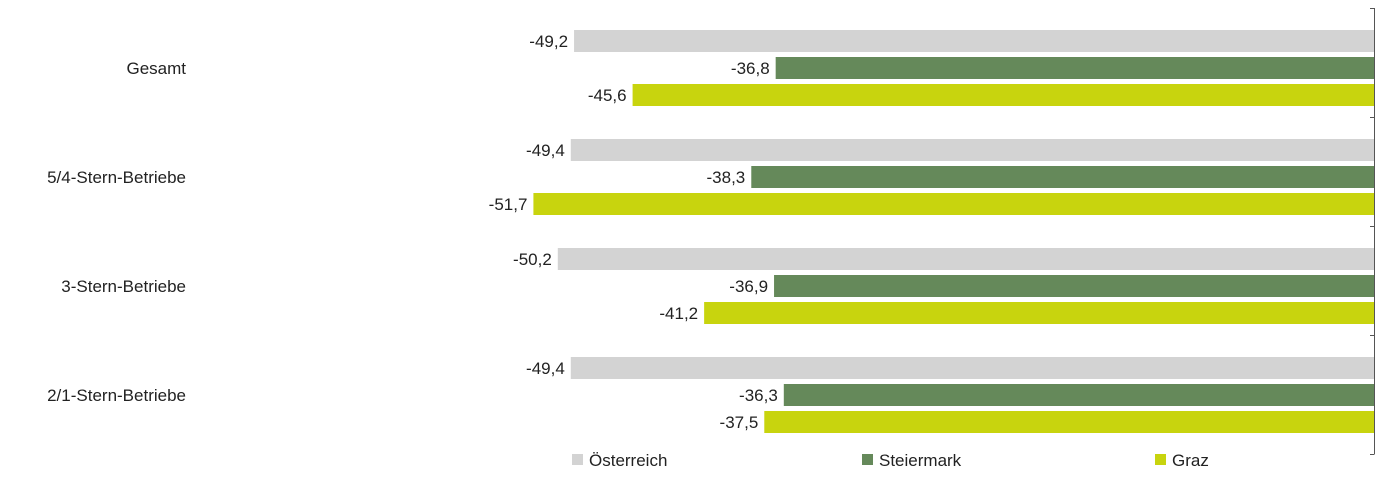  Describe the element at coordinates (1075, 68) in the screenshot. I see `bar-steiermark-gesamt` at that location.